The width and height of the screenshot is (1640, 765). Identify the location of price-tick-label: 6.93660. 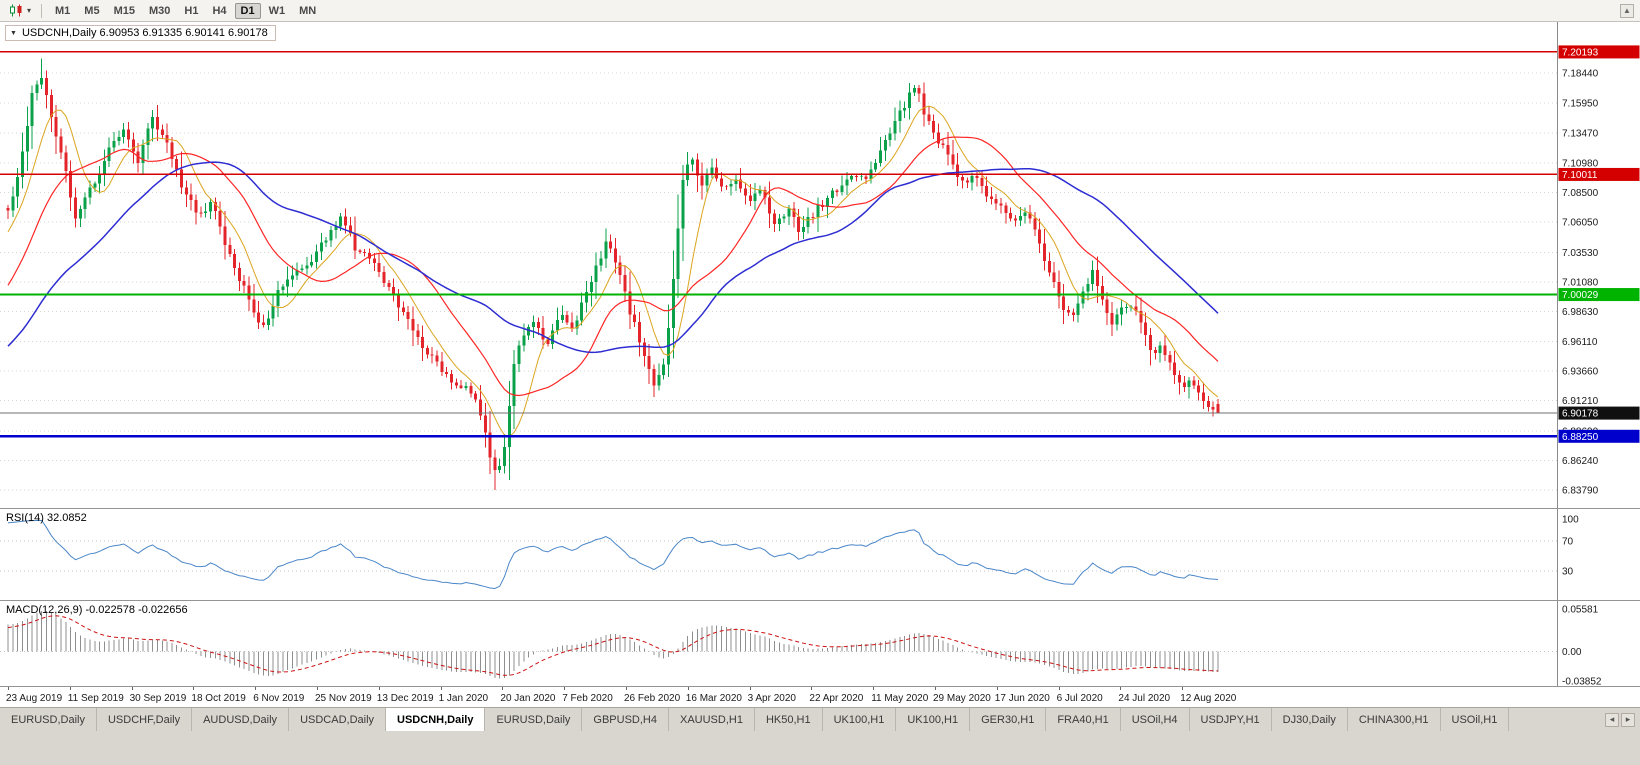
(1580, 372).